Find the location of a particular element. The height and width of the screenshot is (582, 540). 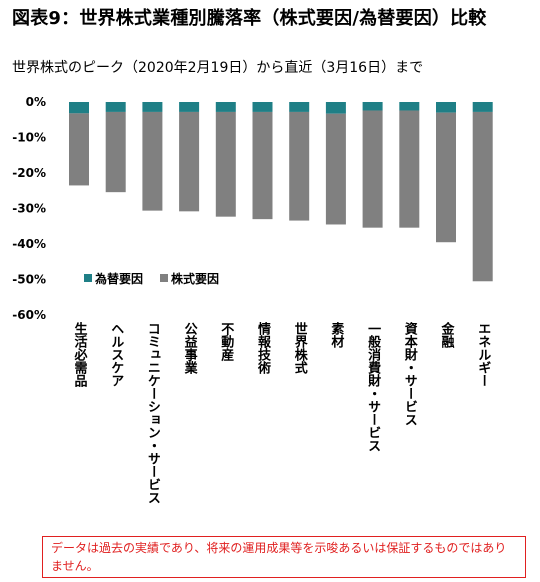

legend-label: 為替要因 is located at coordinates (119, 278).